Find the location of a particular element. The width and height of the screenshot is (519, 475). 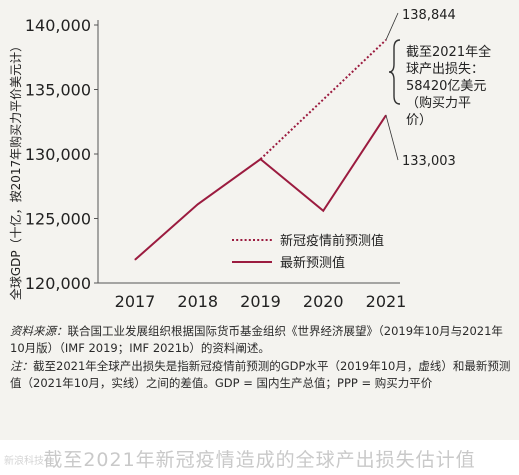

y-tick-label: 135,000 is located at coordinates (58, 90).